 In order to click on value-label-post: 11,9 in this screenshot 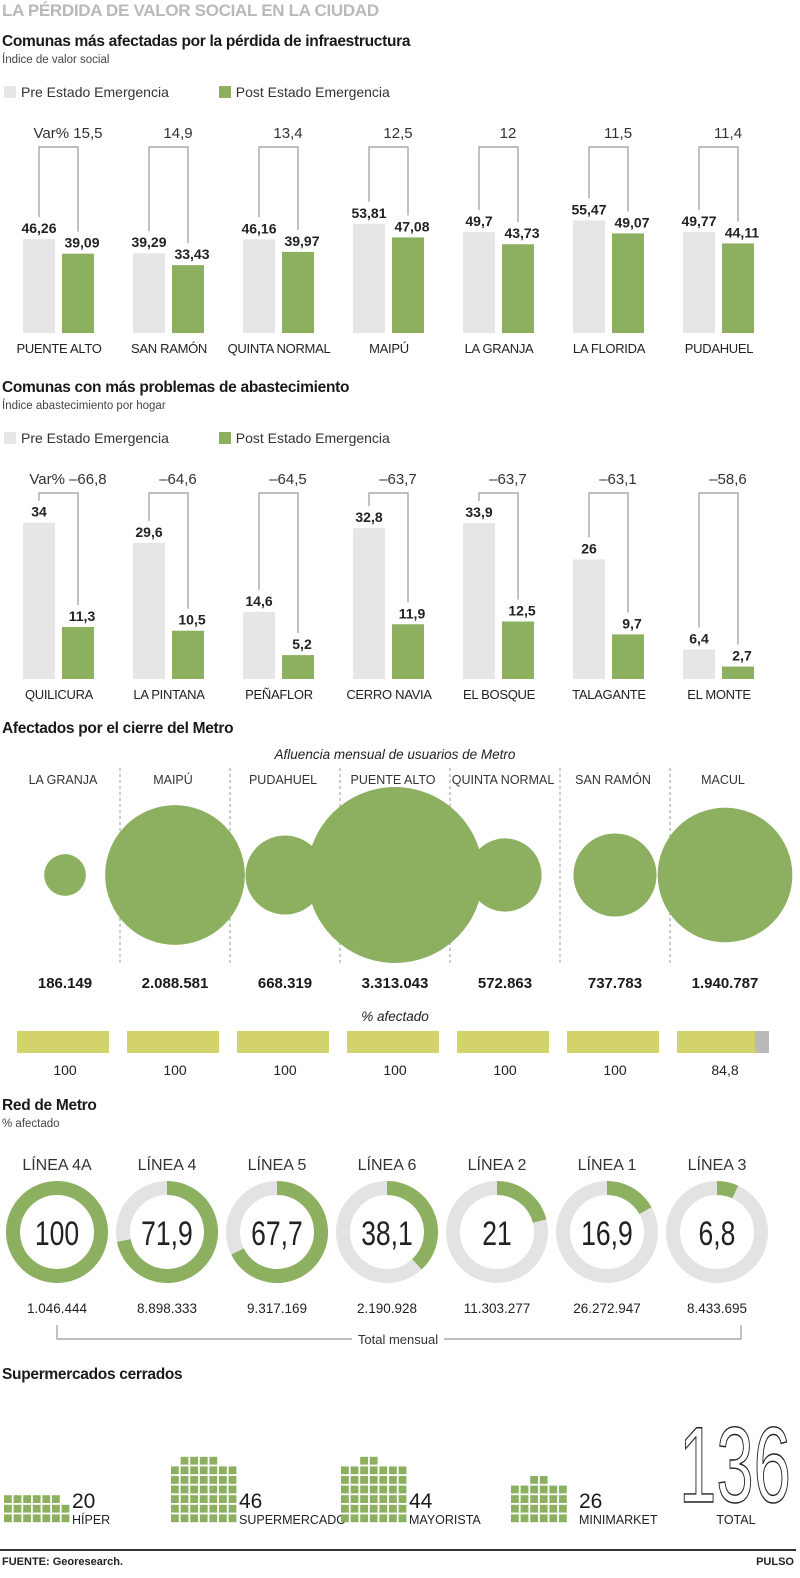, I will do `click(412, 613)`.